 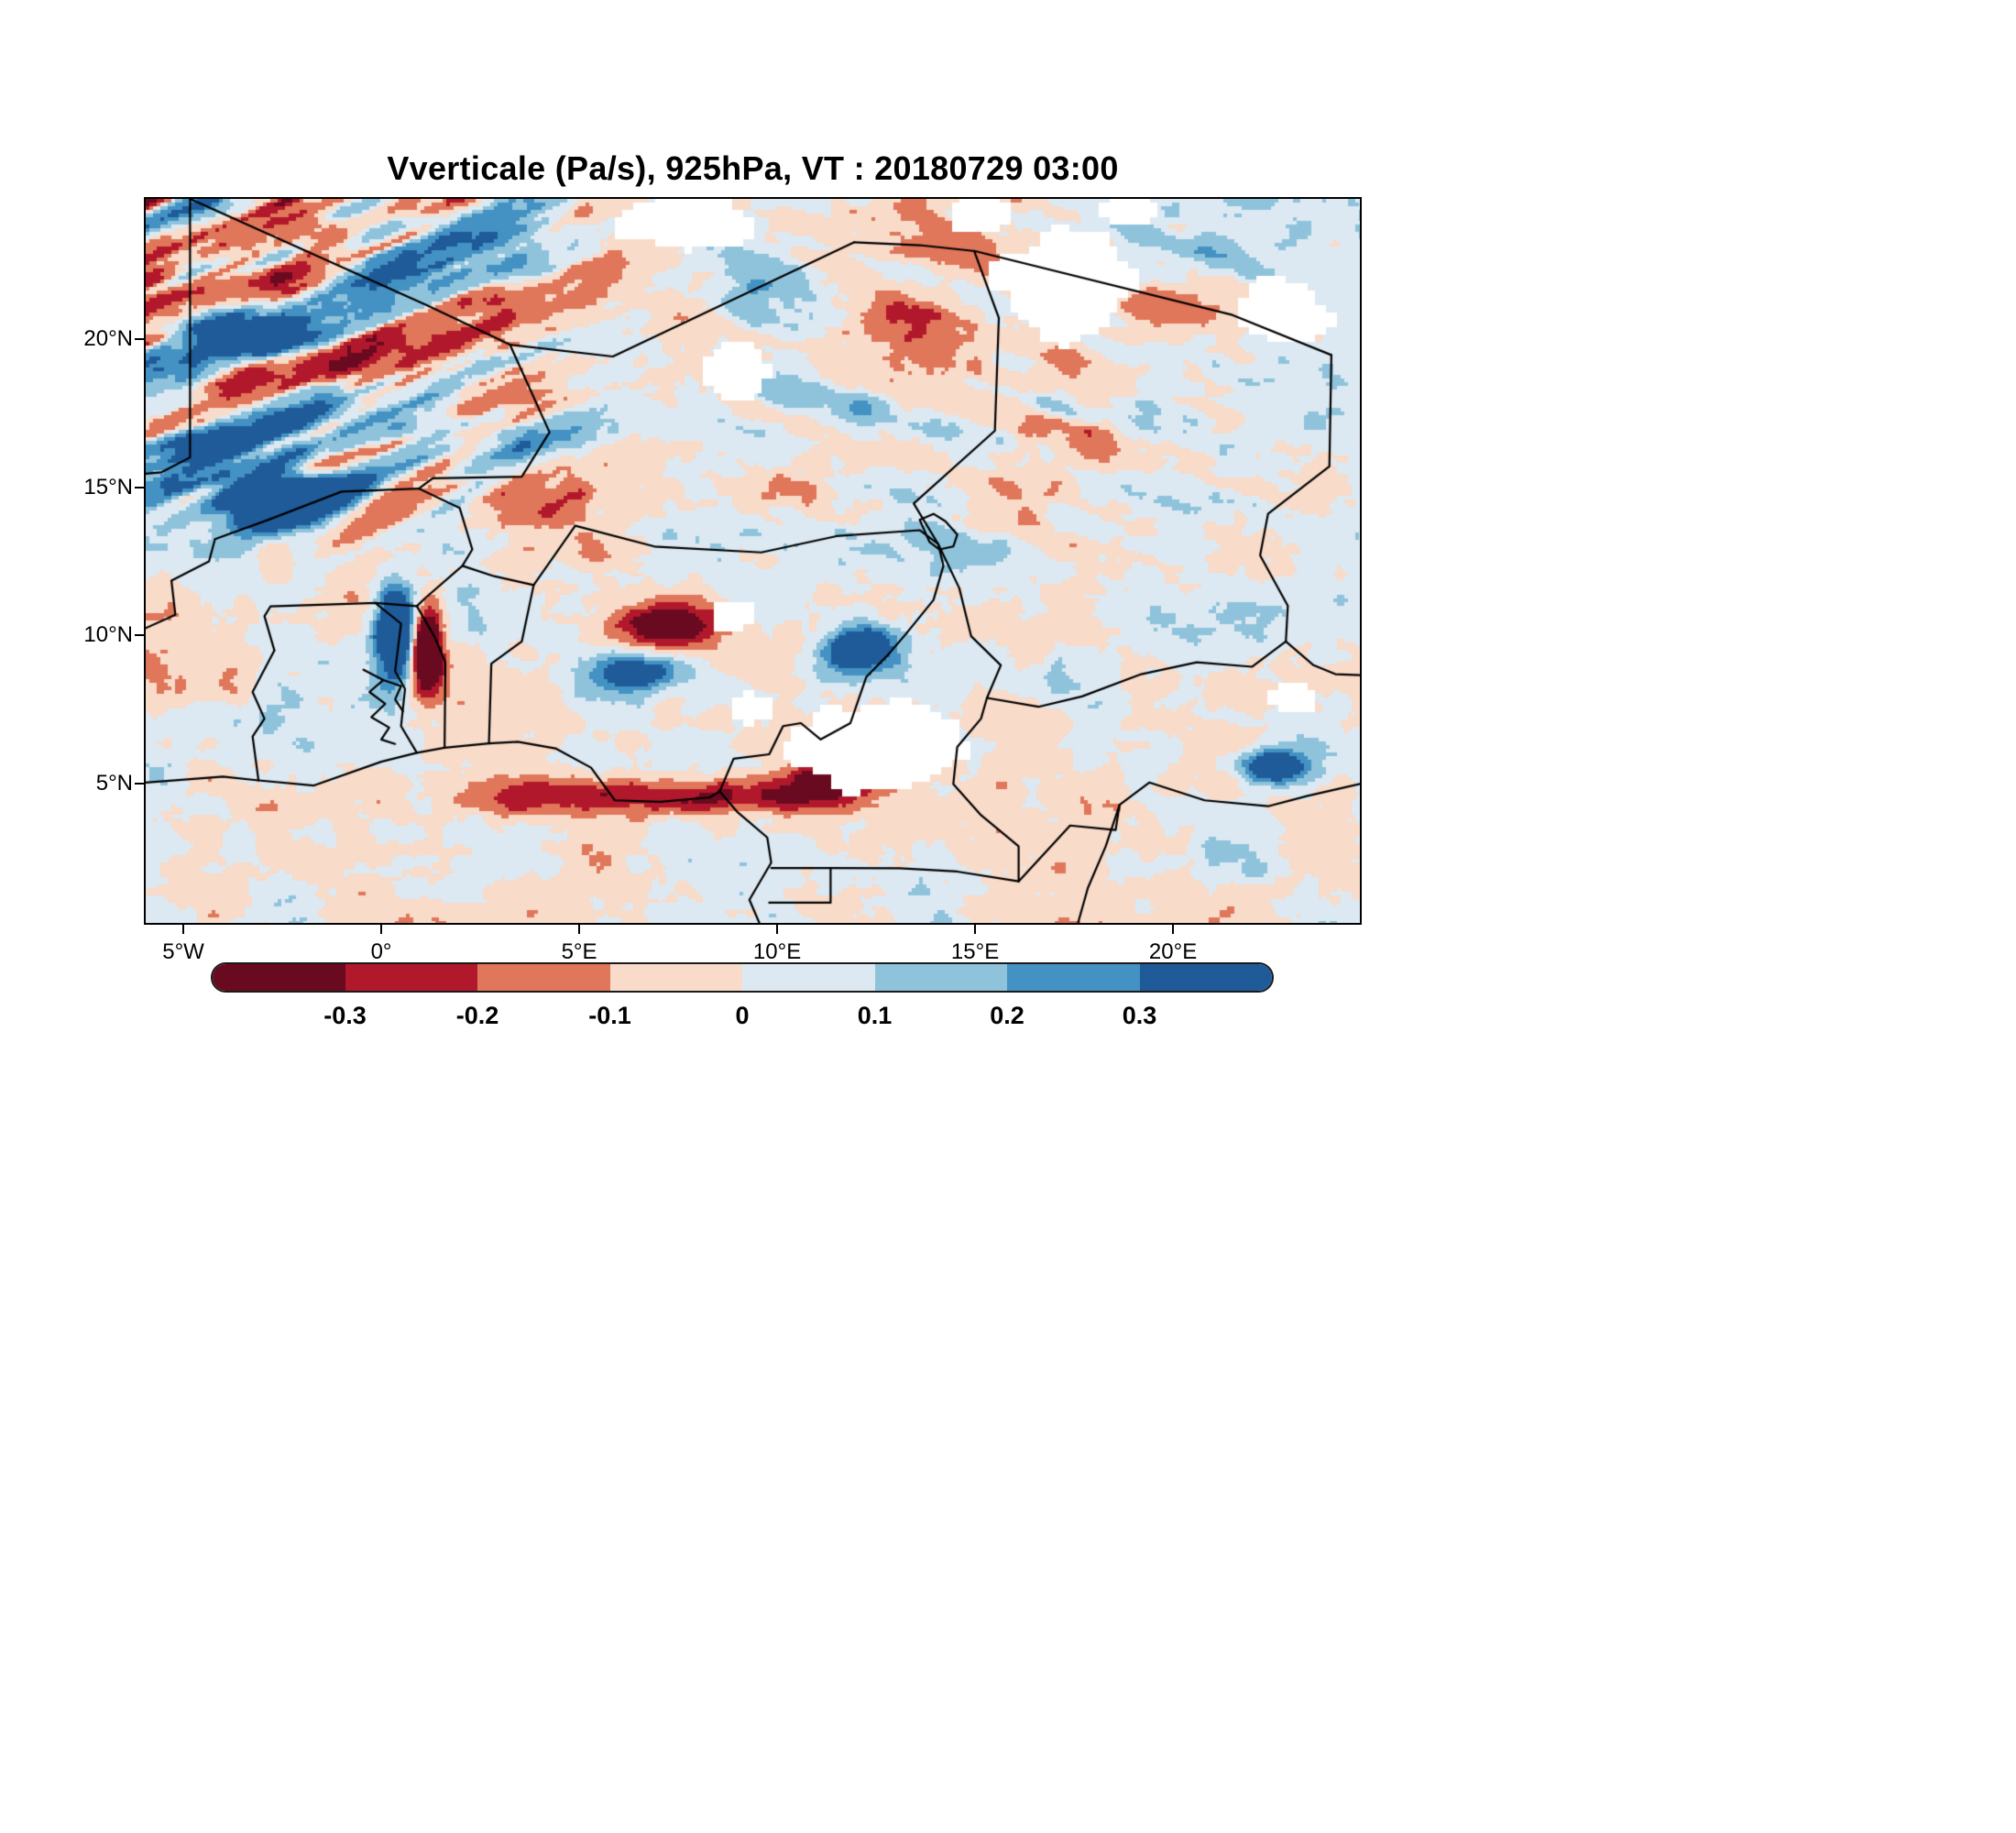 What do you see at coordinates (108, 338) in the screenshot?
I see `lat-tick-label: 20°N` at bounding box center [108, 338].